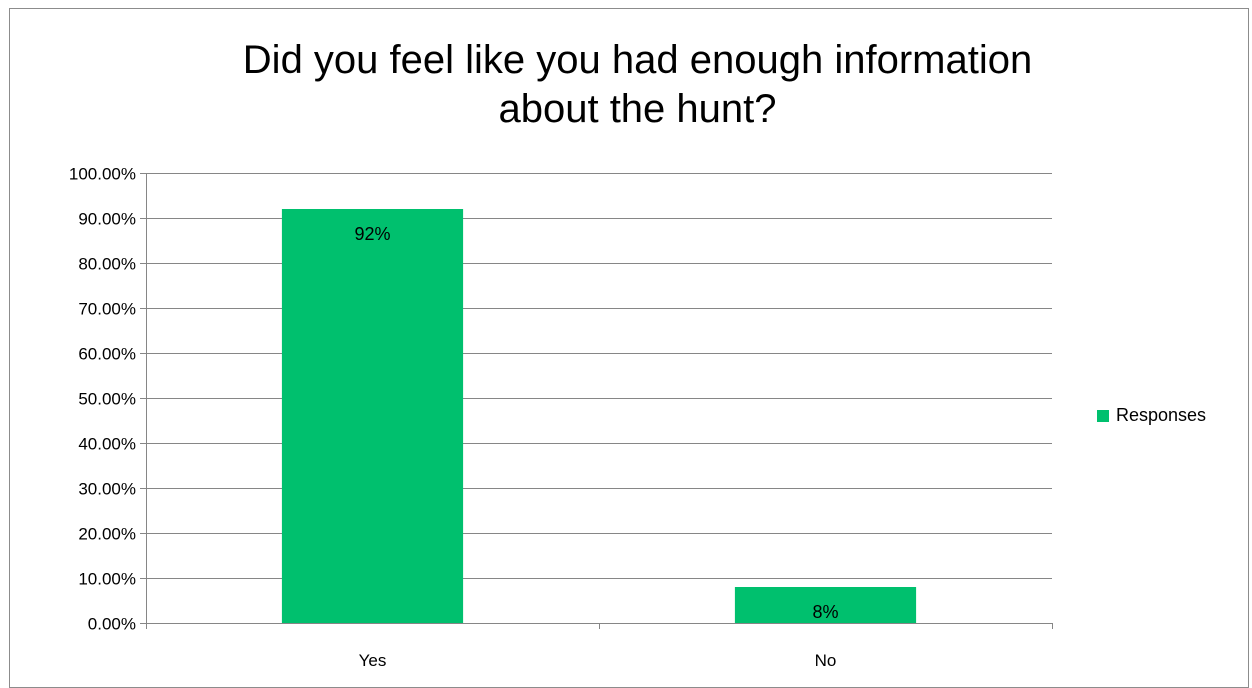 The height and width of the screenshot is (688, 1252). I want to click on y-tick-label: 80.00%, so click(107, 264).